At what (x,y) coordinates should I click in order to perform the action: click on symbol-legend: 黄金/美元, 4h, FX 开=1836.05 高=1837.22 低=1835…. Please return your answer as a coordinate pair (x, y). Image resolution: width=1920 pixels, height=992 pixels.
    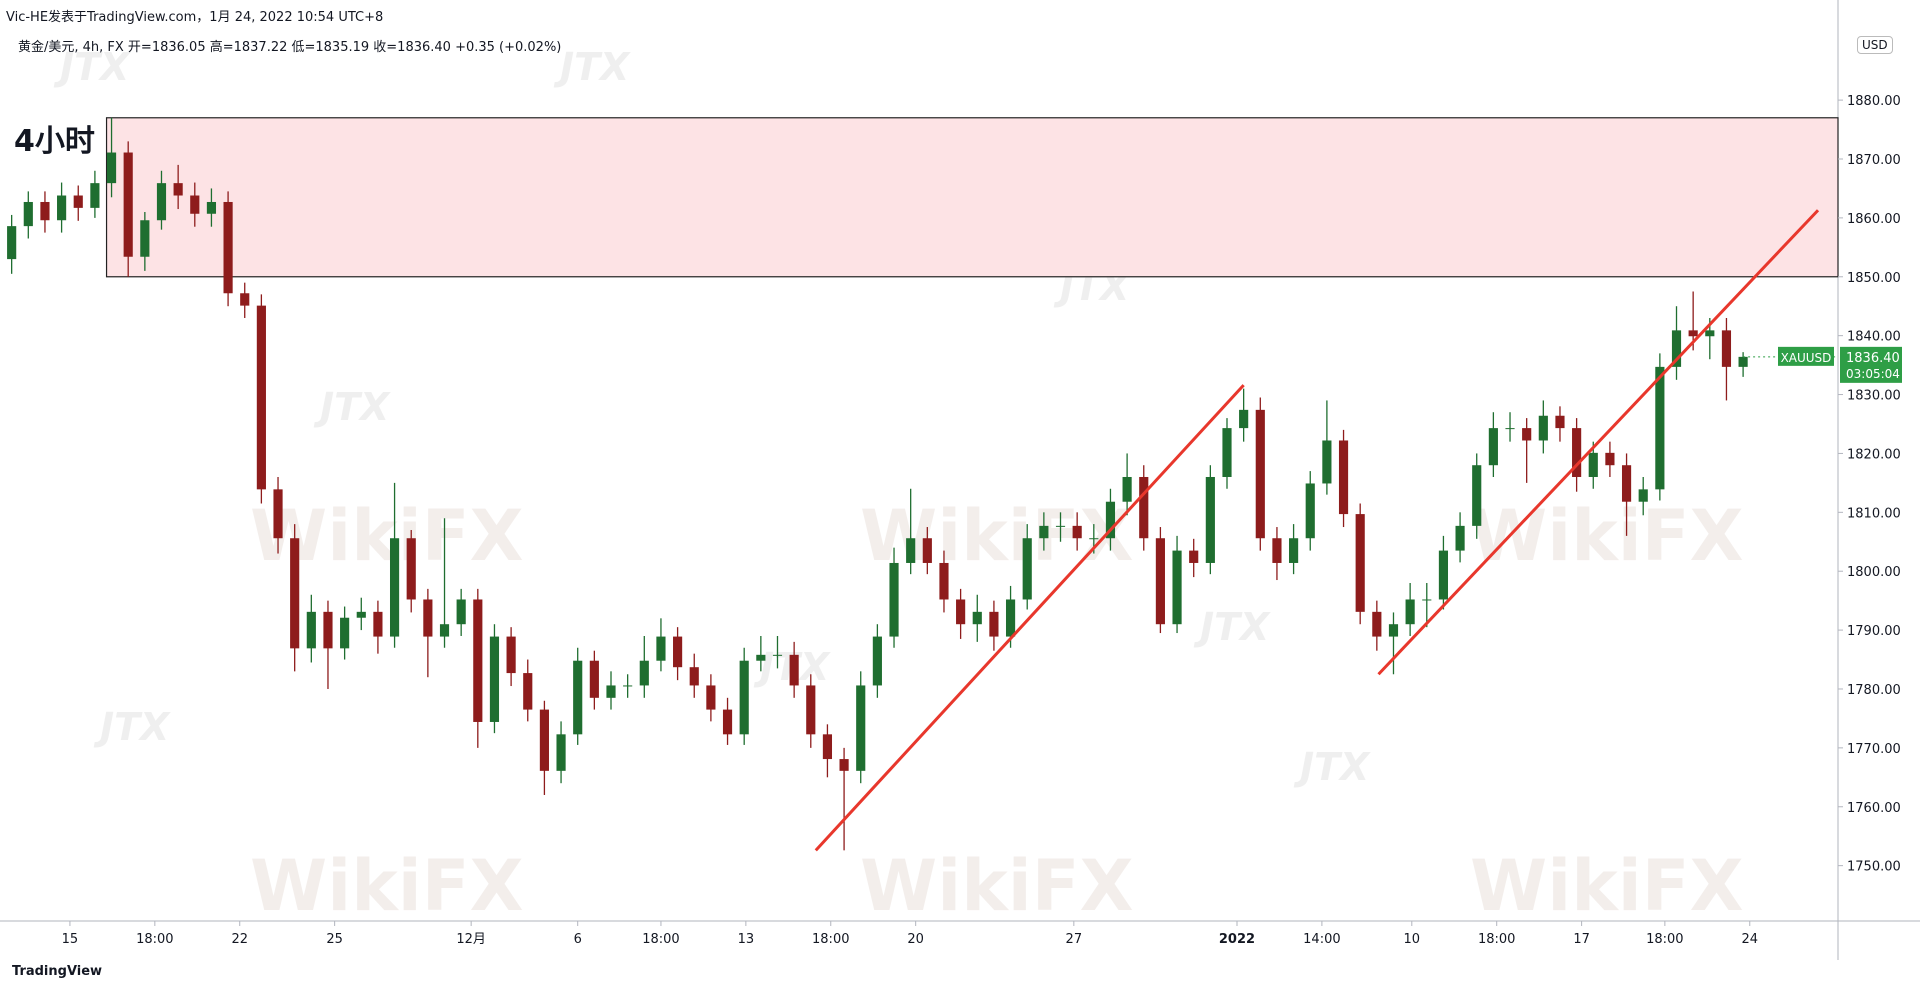
    Looking at the image, I should click on (290, 47).